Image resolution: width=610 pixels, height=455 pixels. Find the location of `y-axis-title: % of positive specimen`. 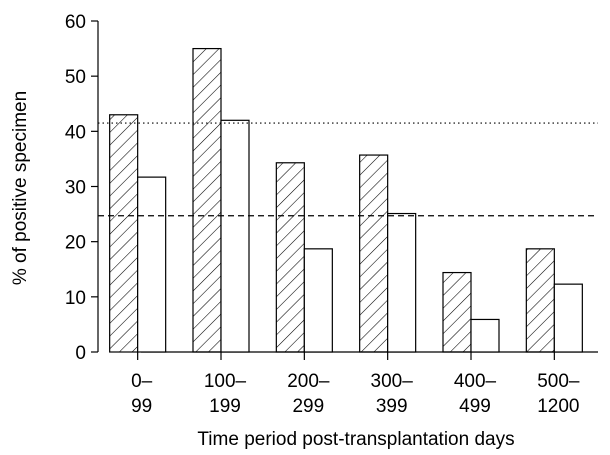

y-axis-title: % of positive specimen is located at coordinates (20, 188).